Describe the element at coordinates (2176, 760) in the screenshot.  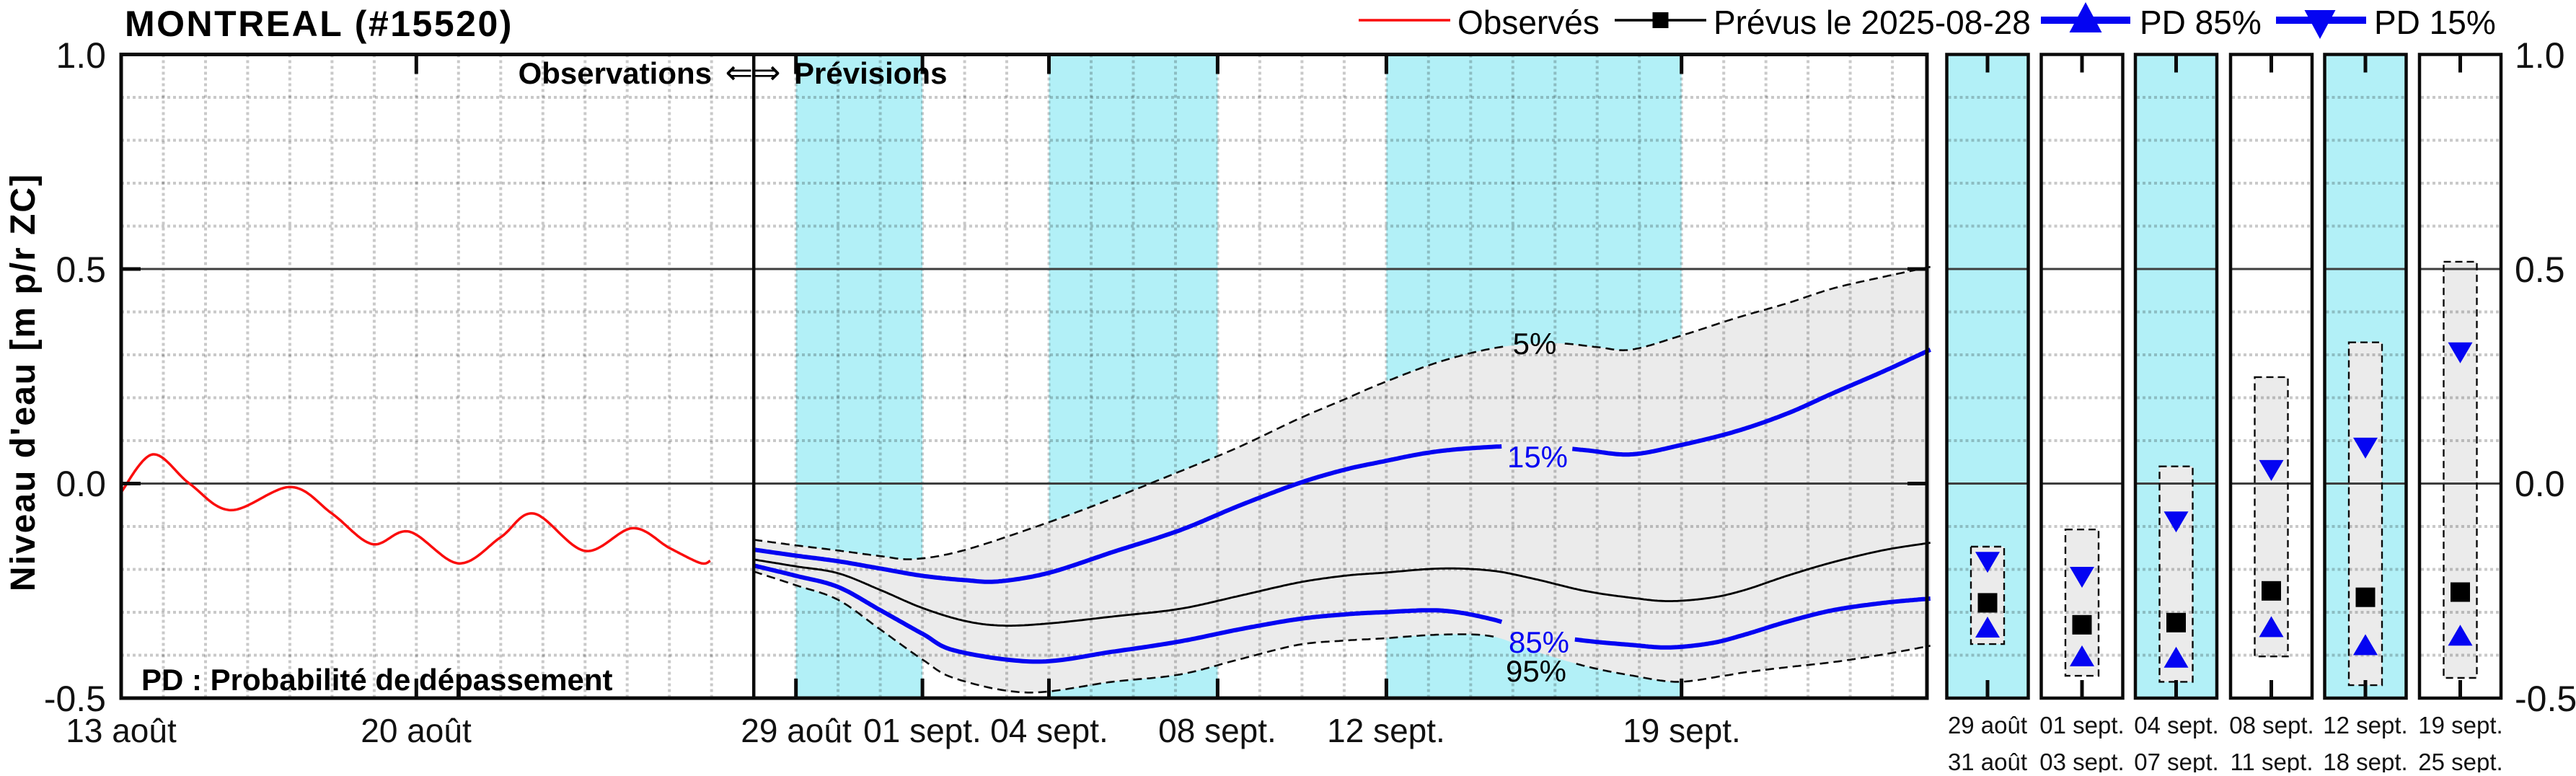
I see `svg-text: 07 sept.` at that location.